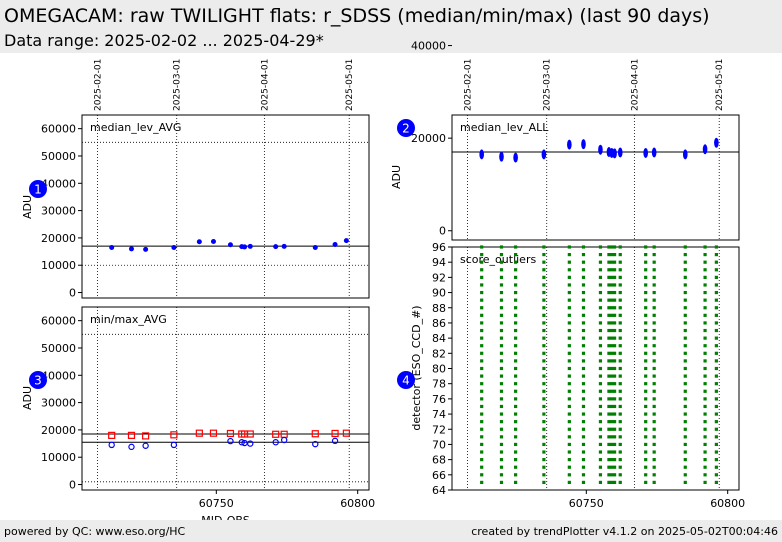 The image size is (782, 542). Describe the element at coordinates (265, 85) in the screenshot. I see `date-tick-label: 2025-04-01` at that location.